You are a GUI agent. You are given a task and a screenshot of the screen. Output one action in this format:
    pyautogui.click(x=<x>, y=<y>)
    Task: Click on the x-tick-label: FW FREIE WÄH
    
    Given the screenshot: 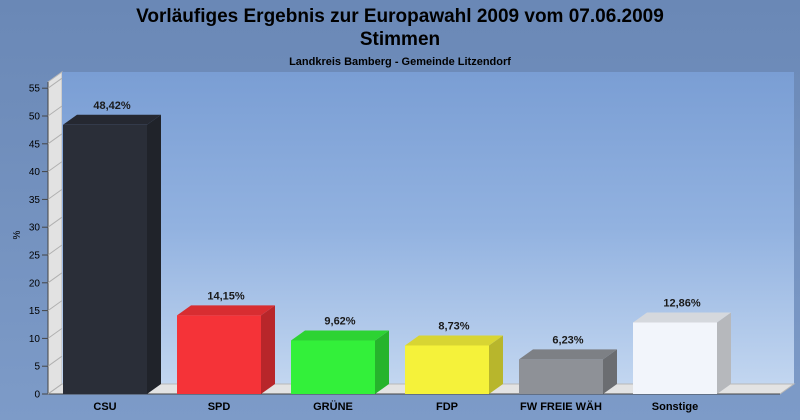 What is the action you would take?
    pyautogui.click(x=561, y=406)
    